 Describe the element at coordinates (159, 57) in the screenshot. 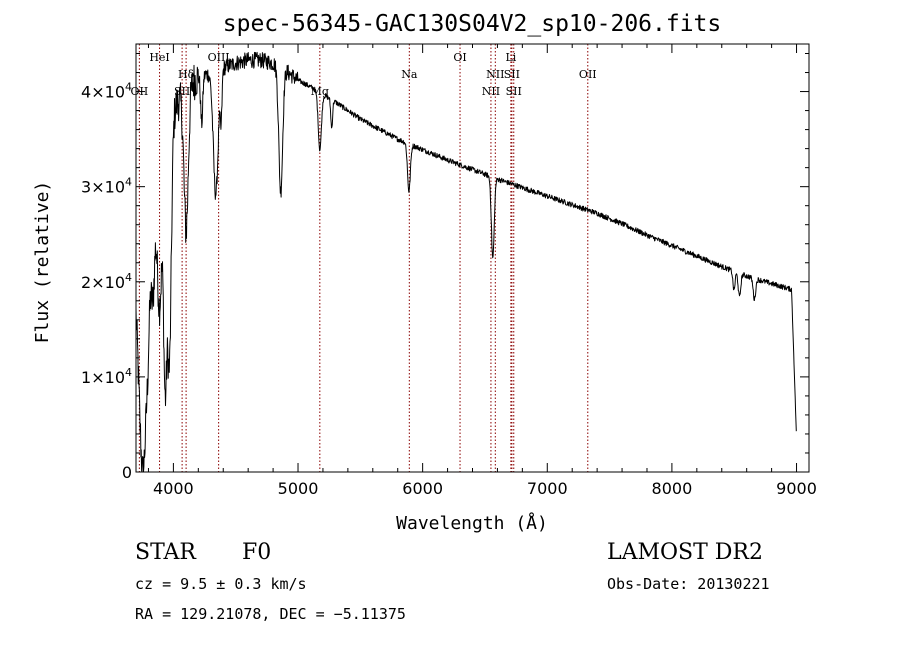

I see `line-label-1: HeI` at that location.